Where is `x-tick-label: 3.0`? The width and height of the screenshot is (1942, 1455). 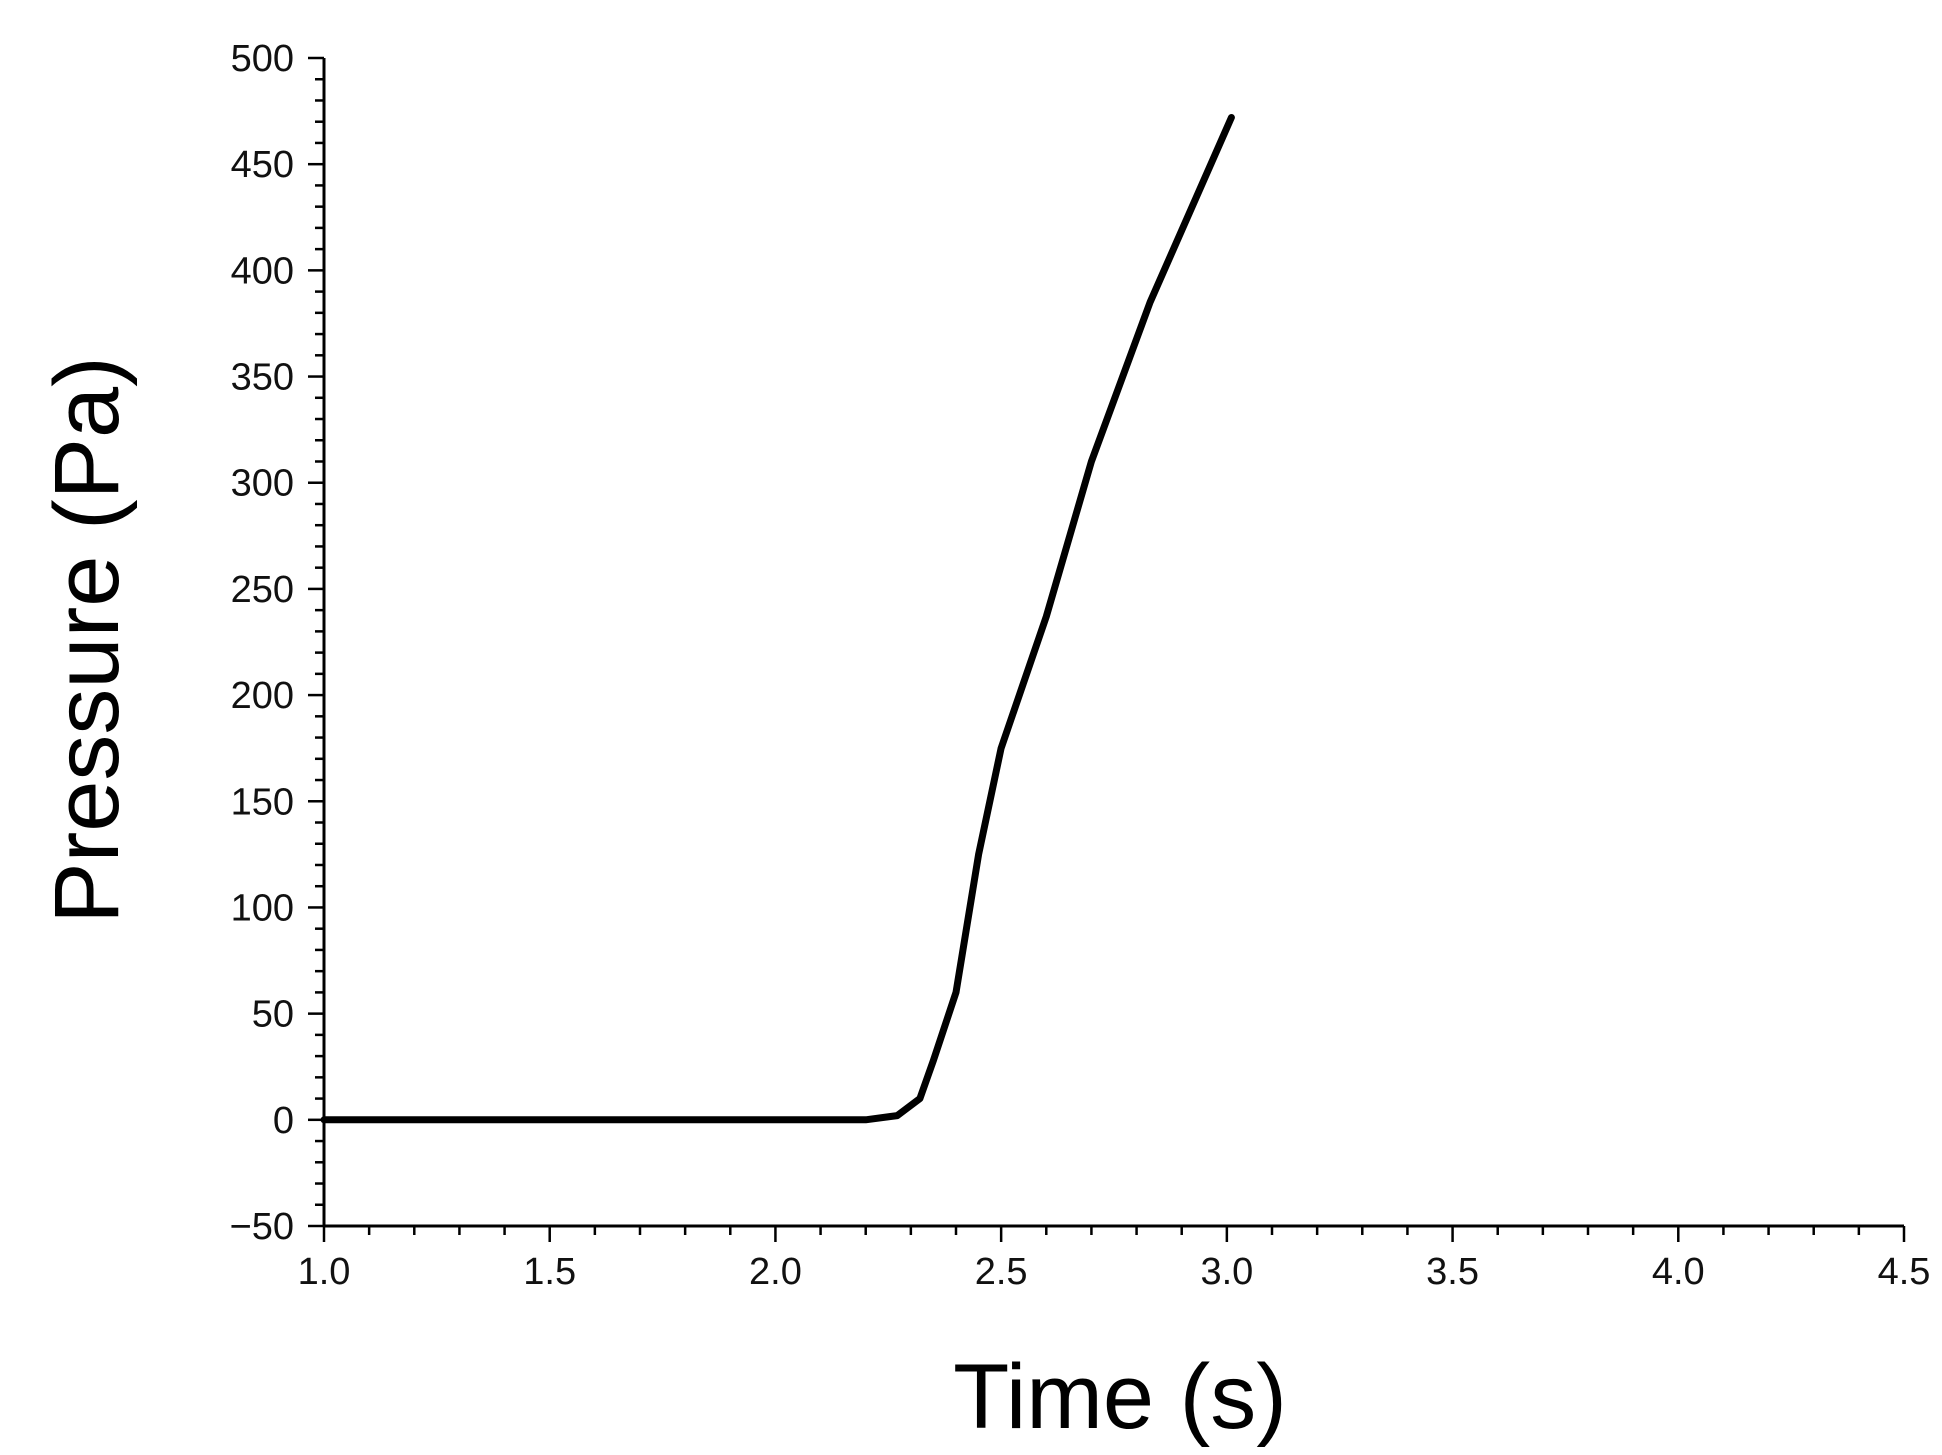 x-tick-label: 3.0 is located at coordinates (1226, 1272).